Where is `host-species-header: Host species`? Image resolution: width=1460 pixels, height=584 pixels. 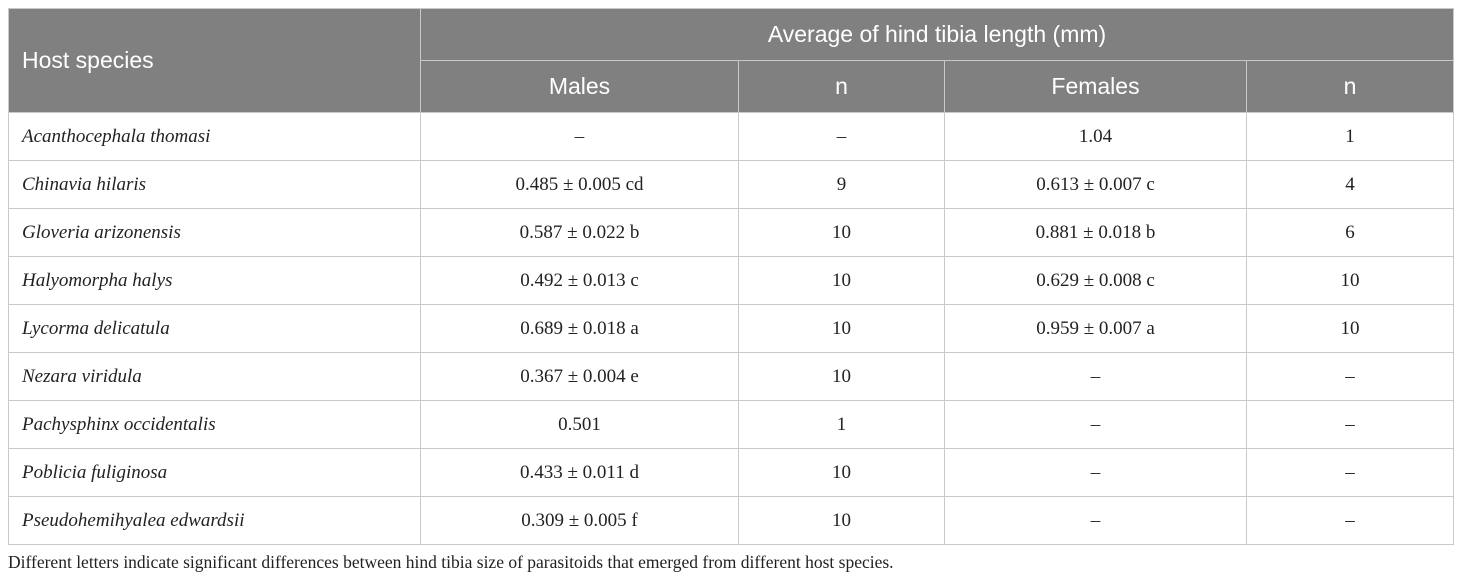
host-species-header: Host species is located at coordinates (214, 60).